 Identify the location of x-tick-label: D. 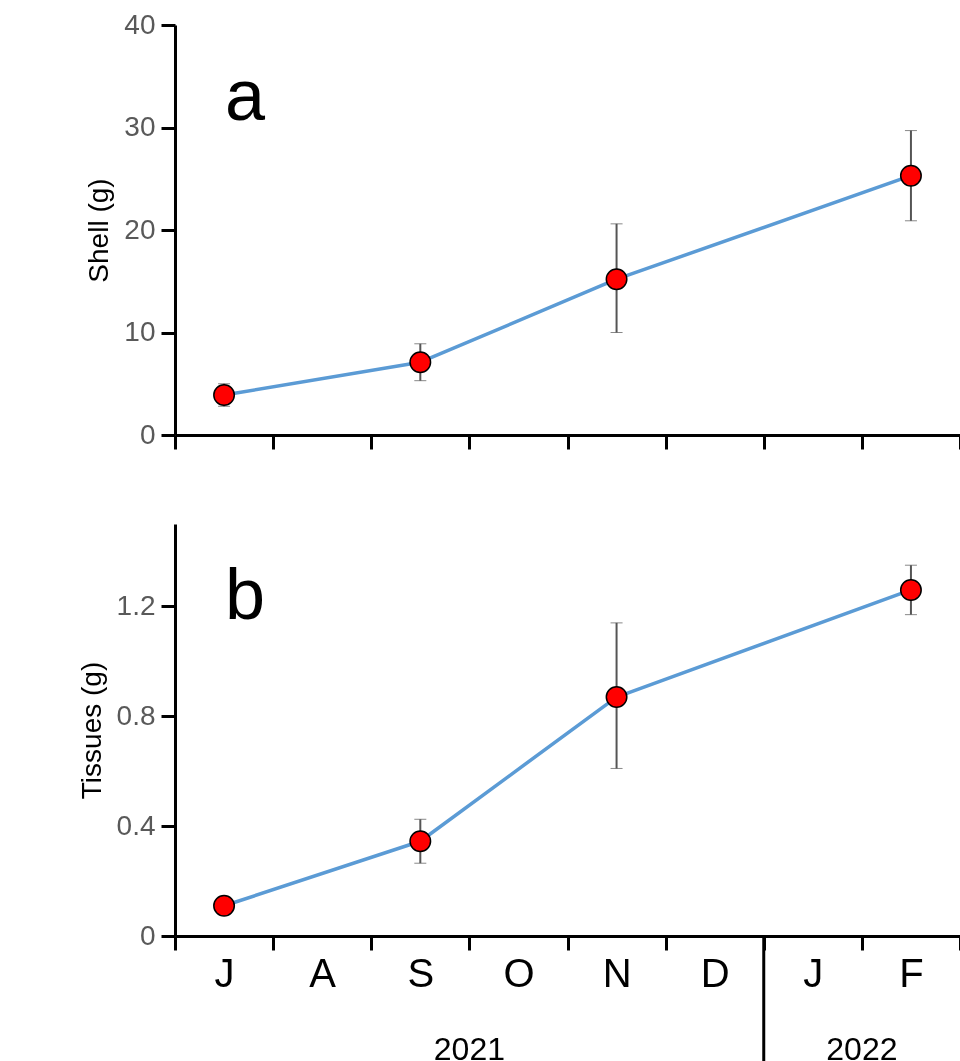
(715, 972).